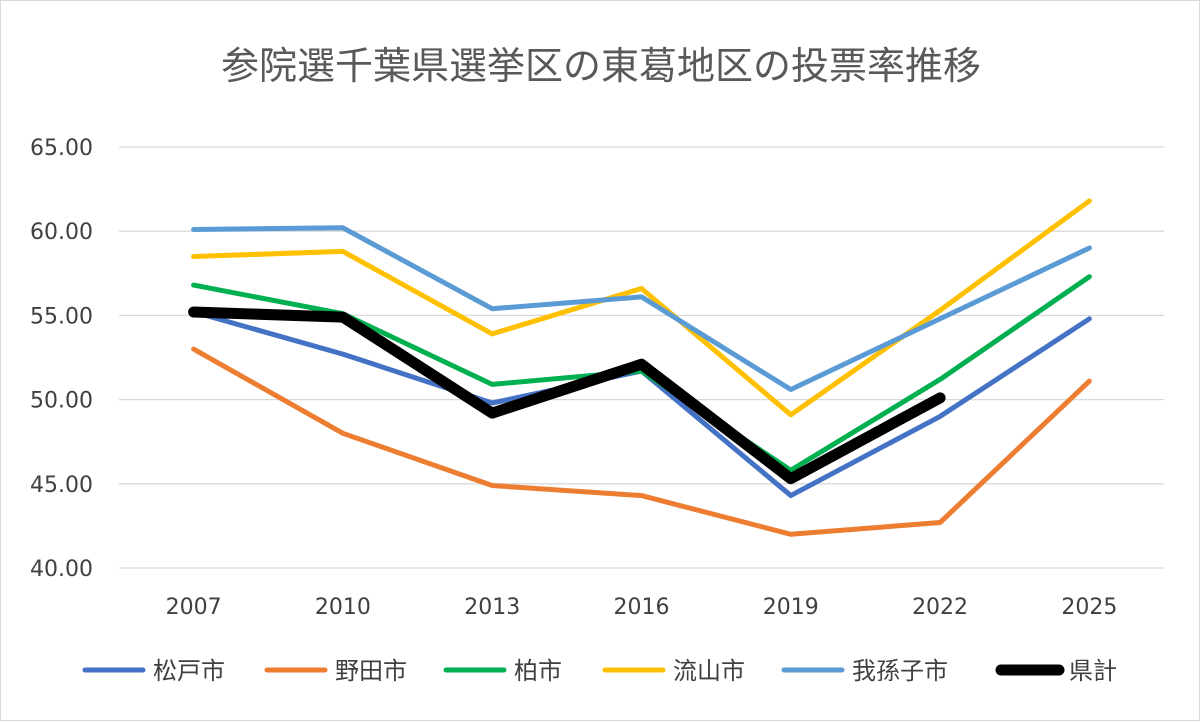 This screenshot has width=1200, height=722. Describe the element at coordinates (194, 607) in the screenshot. I see `x-tick-label: 2007` at that location.